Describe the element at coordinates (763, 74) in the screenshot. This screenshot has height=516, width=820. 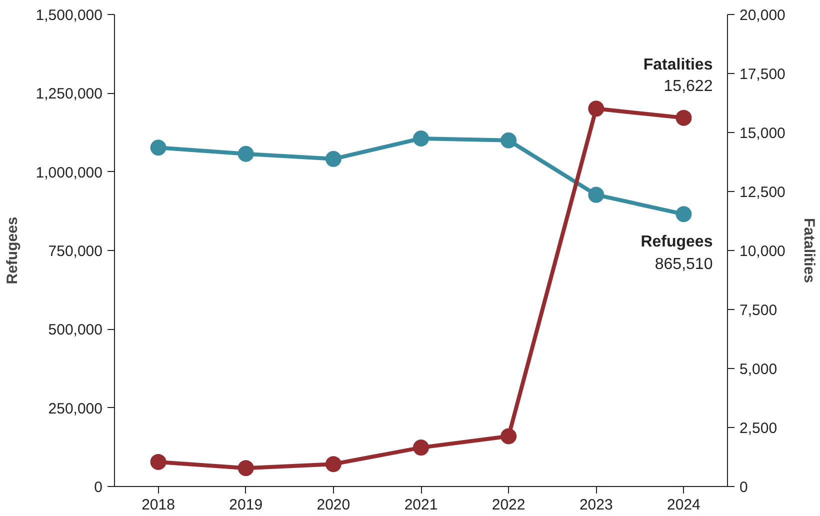
I see `y2-tick-label: 17,500` at that location.